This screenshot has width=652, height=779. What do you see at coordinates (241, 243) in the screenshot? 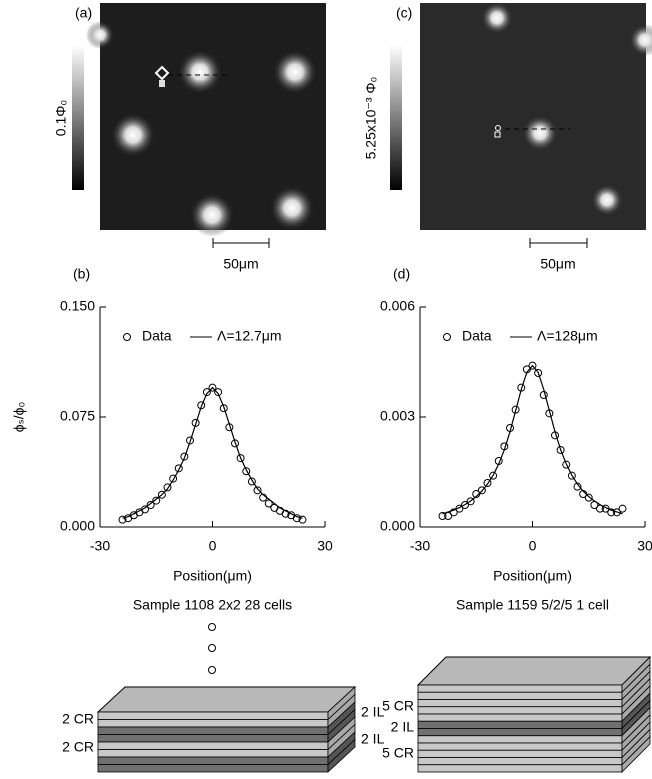
I see `scale-bar-a` at bounding box center [241, 243].